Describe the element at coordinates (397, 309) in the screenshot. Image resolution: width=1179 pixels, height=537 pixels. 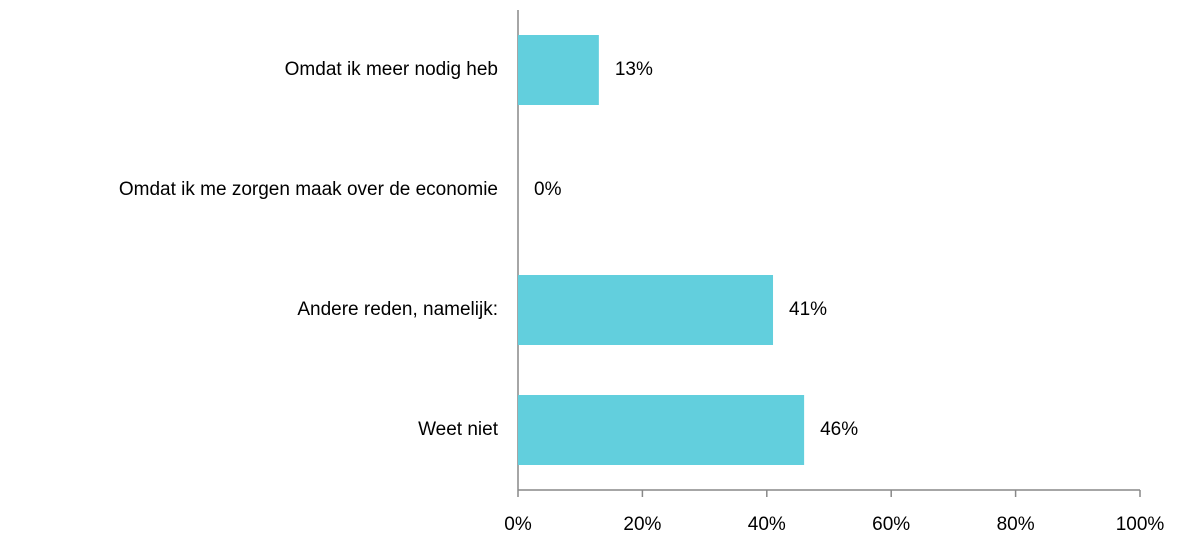
I see `category-label: Andere reden, namelijk:` at that location.